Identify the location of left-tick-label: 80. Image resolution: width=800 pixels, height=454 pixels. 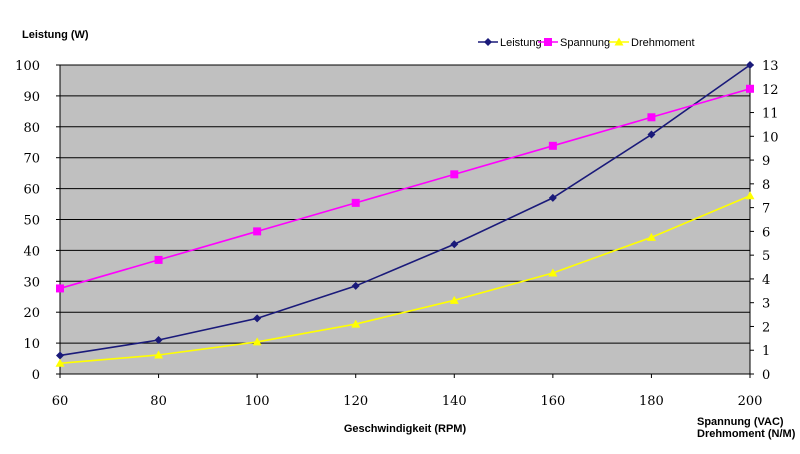
(31, 128).